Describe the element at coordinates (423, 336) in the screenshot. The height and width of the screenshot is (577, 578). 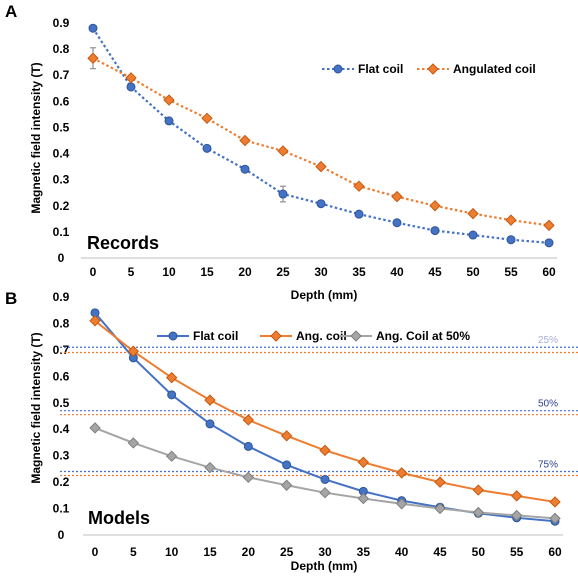
I see `legend-label: Ang. Coil at 50%` at that location.